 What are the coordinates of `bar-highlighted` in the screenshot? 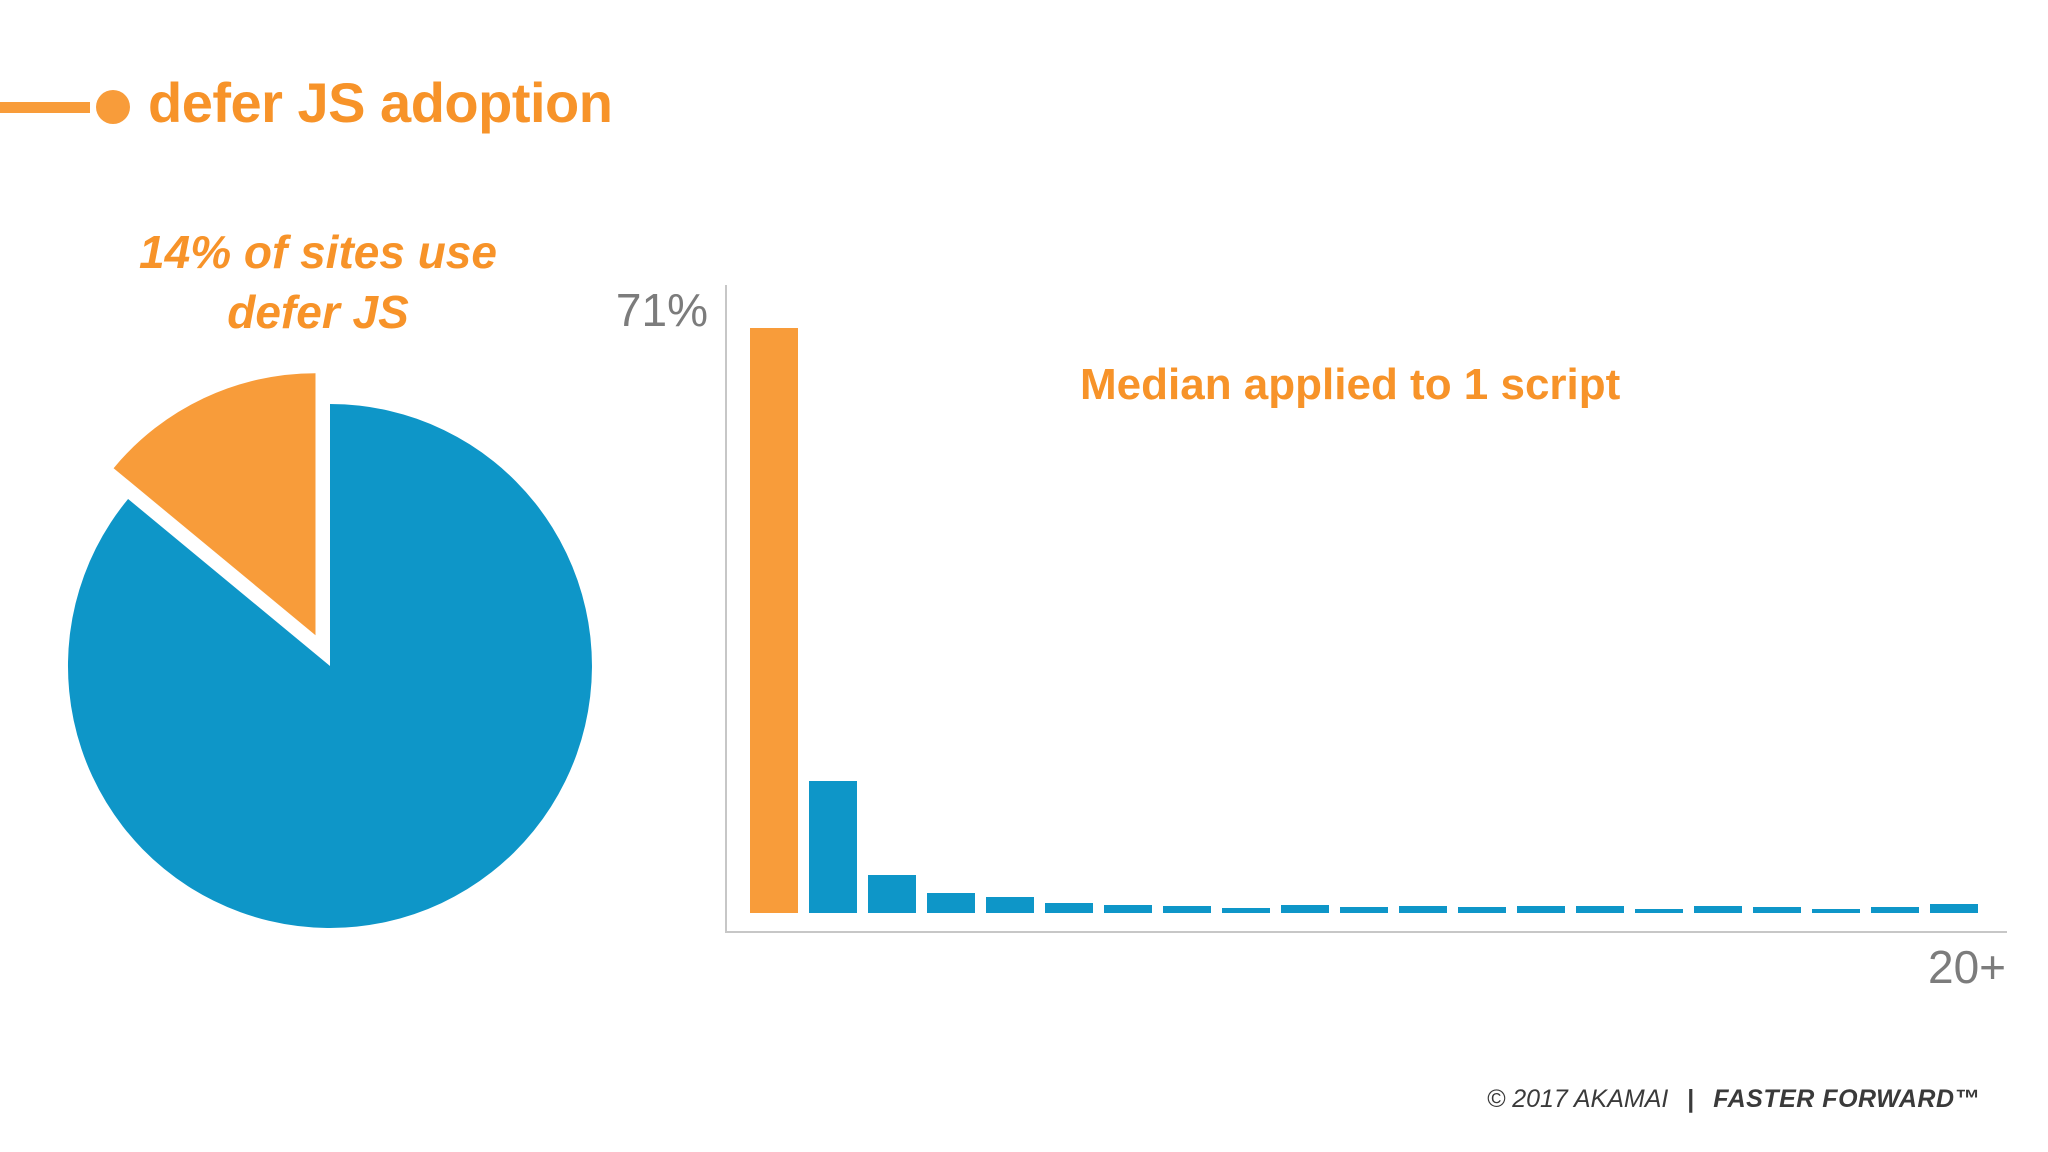 It's located at (774, 620).